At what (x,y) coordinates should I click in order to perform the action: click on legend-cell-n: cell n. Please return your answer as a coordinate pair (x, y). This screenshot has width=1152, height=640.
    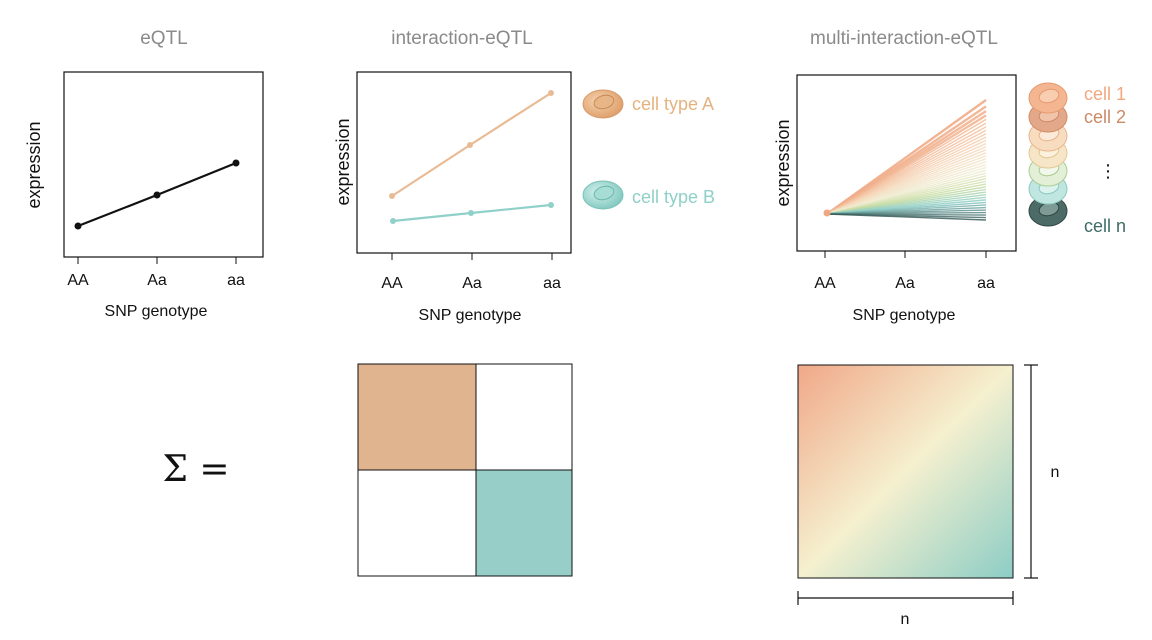
    Looking at the image, I should click on (1105, 226).